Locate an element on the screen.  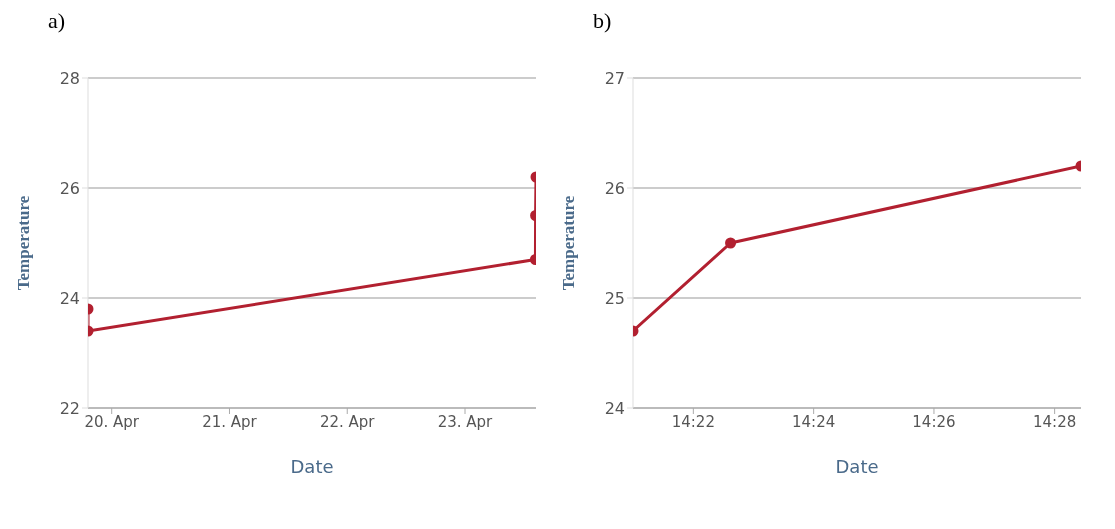
x-tick-label: 14:22 is located at coordinates (693, 421).